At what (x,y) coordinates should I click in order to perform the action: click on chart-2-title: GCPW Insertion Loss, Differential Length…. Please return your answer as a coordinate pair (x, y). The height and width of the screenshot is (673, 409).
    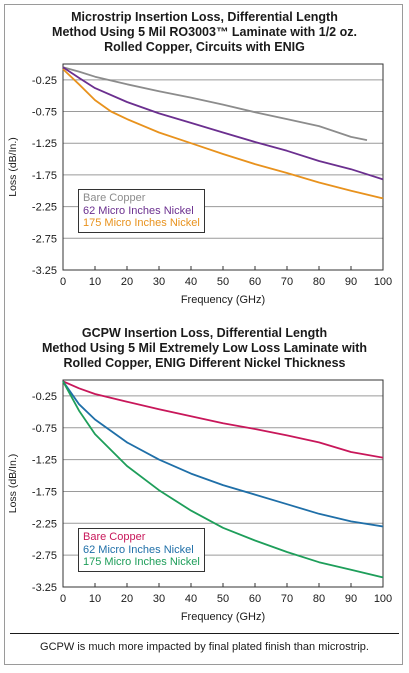
    Looking at the image, I should click on (204, 348).